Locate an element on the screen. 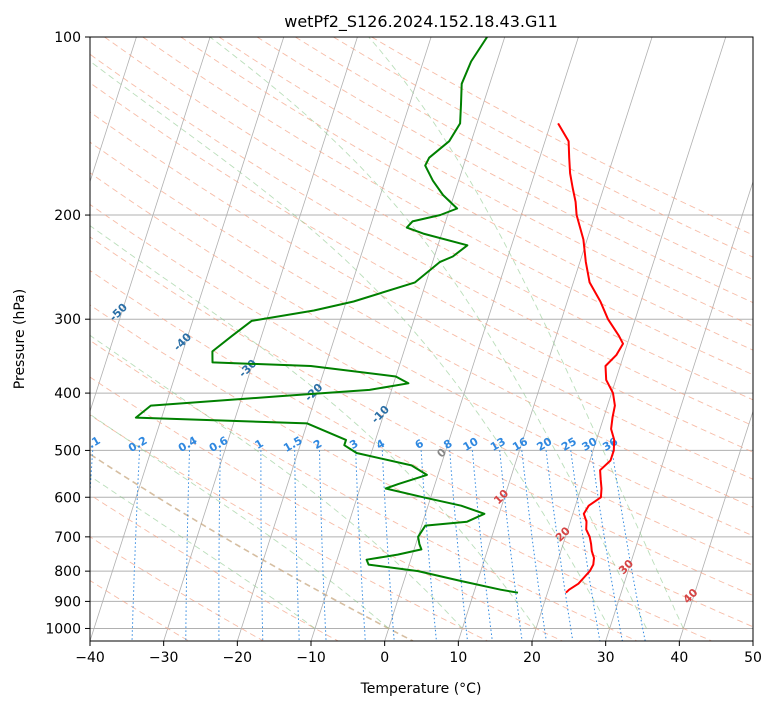 Image resolution: width=775 pixels, height=708 pixels. temperature-line is located at coordinates (590, 358).